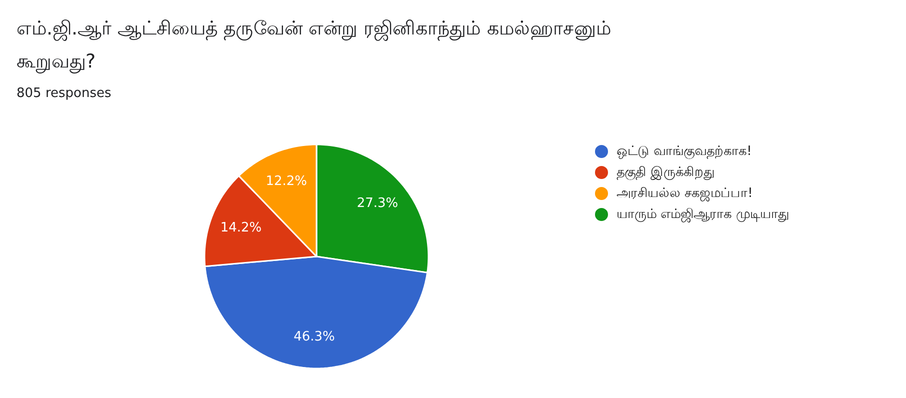 Image resolution: width=906 pixels, height=398 pixels. What do you see at coordinates (241, 228) in the screenshot?
I see `data-label: 14.2%` at bounding box center [241, 228].